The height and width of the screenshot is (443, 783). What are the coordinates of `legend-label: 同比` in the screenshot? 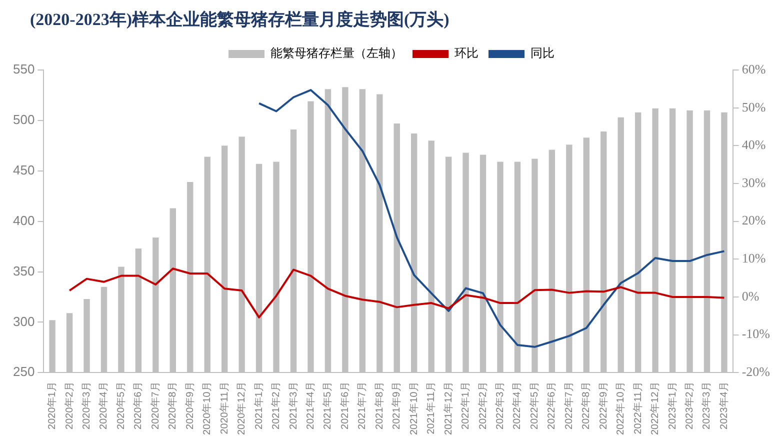 It's located at (542, 53).